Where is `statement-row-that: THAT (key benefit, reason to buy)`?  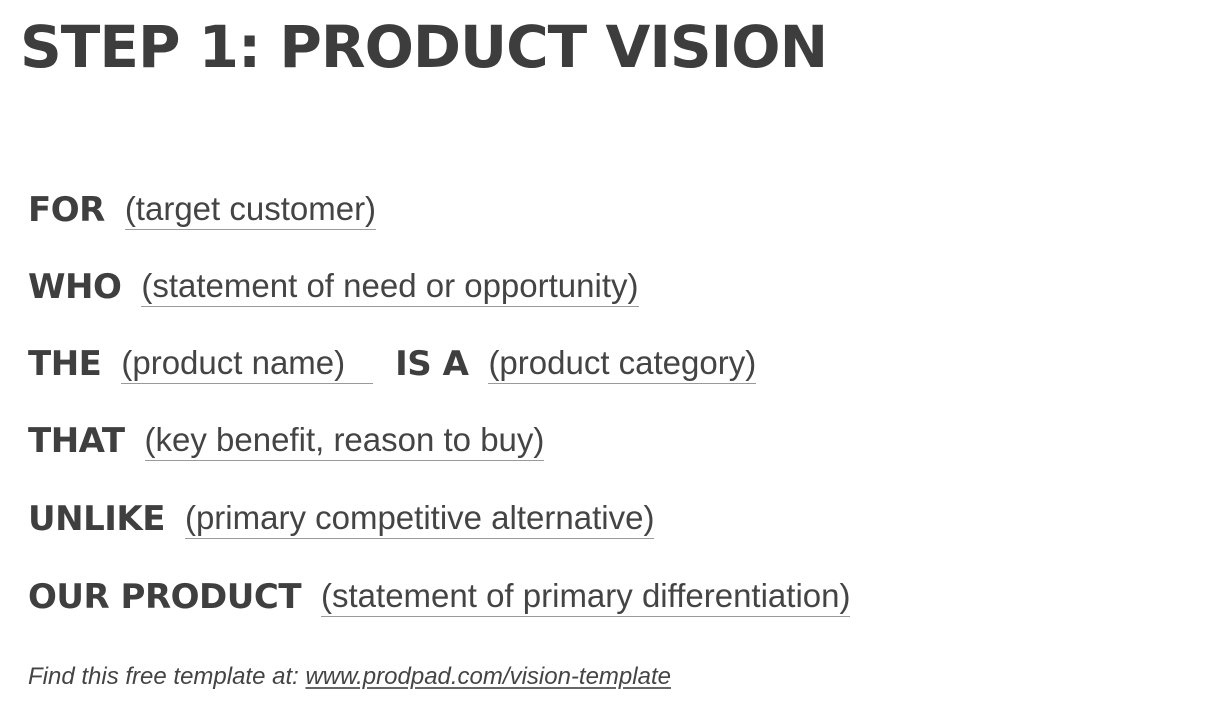 statement-row-that: THAT (key benefit, reason to buy) is located at coordinates (286, 436).